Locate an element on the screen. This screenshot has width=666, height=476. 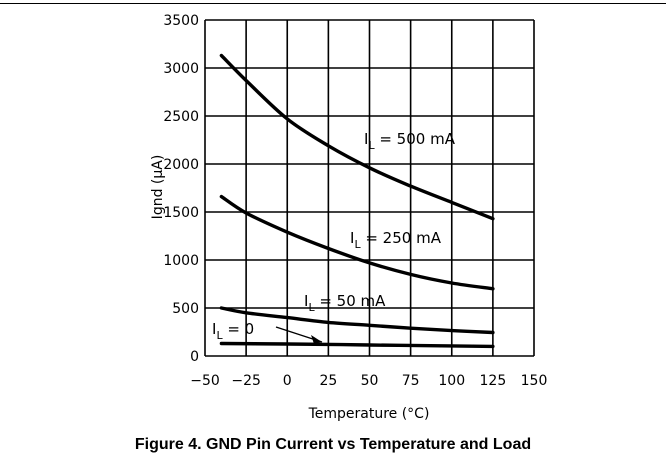
series-label-2: IL = 50 mA is located at coordinates (345, 303).